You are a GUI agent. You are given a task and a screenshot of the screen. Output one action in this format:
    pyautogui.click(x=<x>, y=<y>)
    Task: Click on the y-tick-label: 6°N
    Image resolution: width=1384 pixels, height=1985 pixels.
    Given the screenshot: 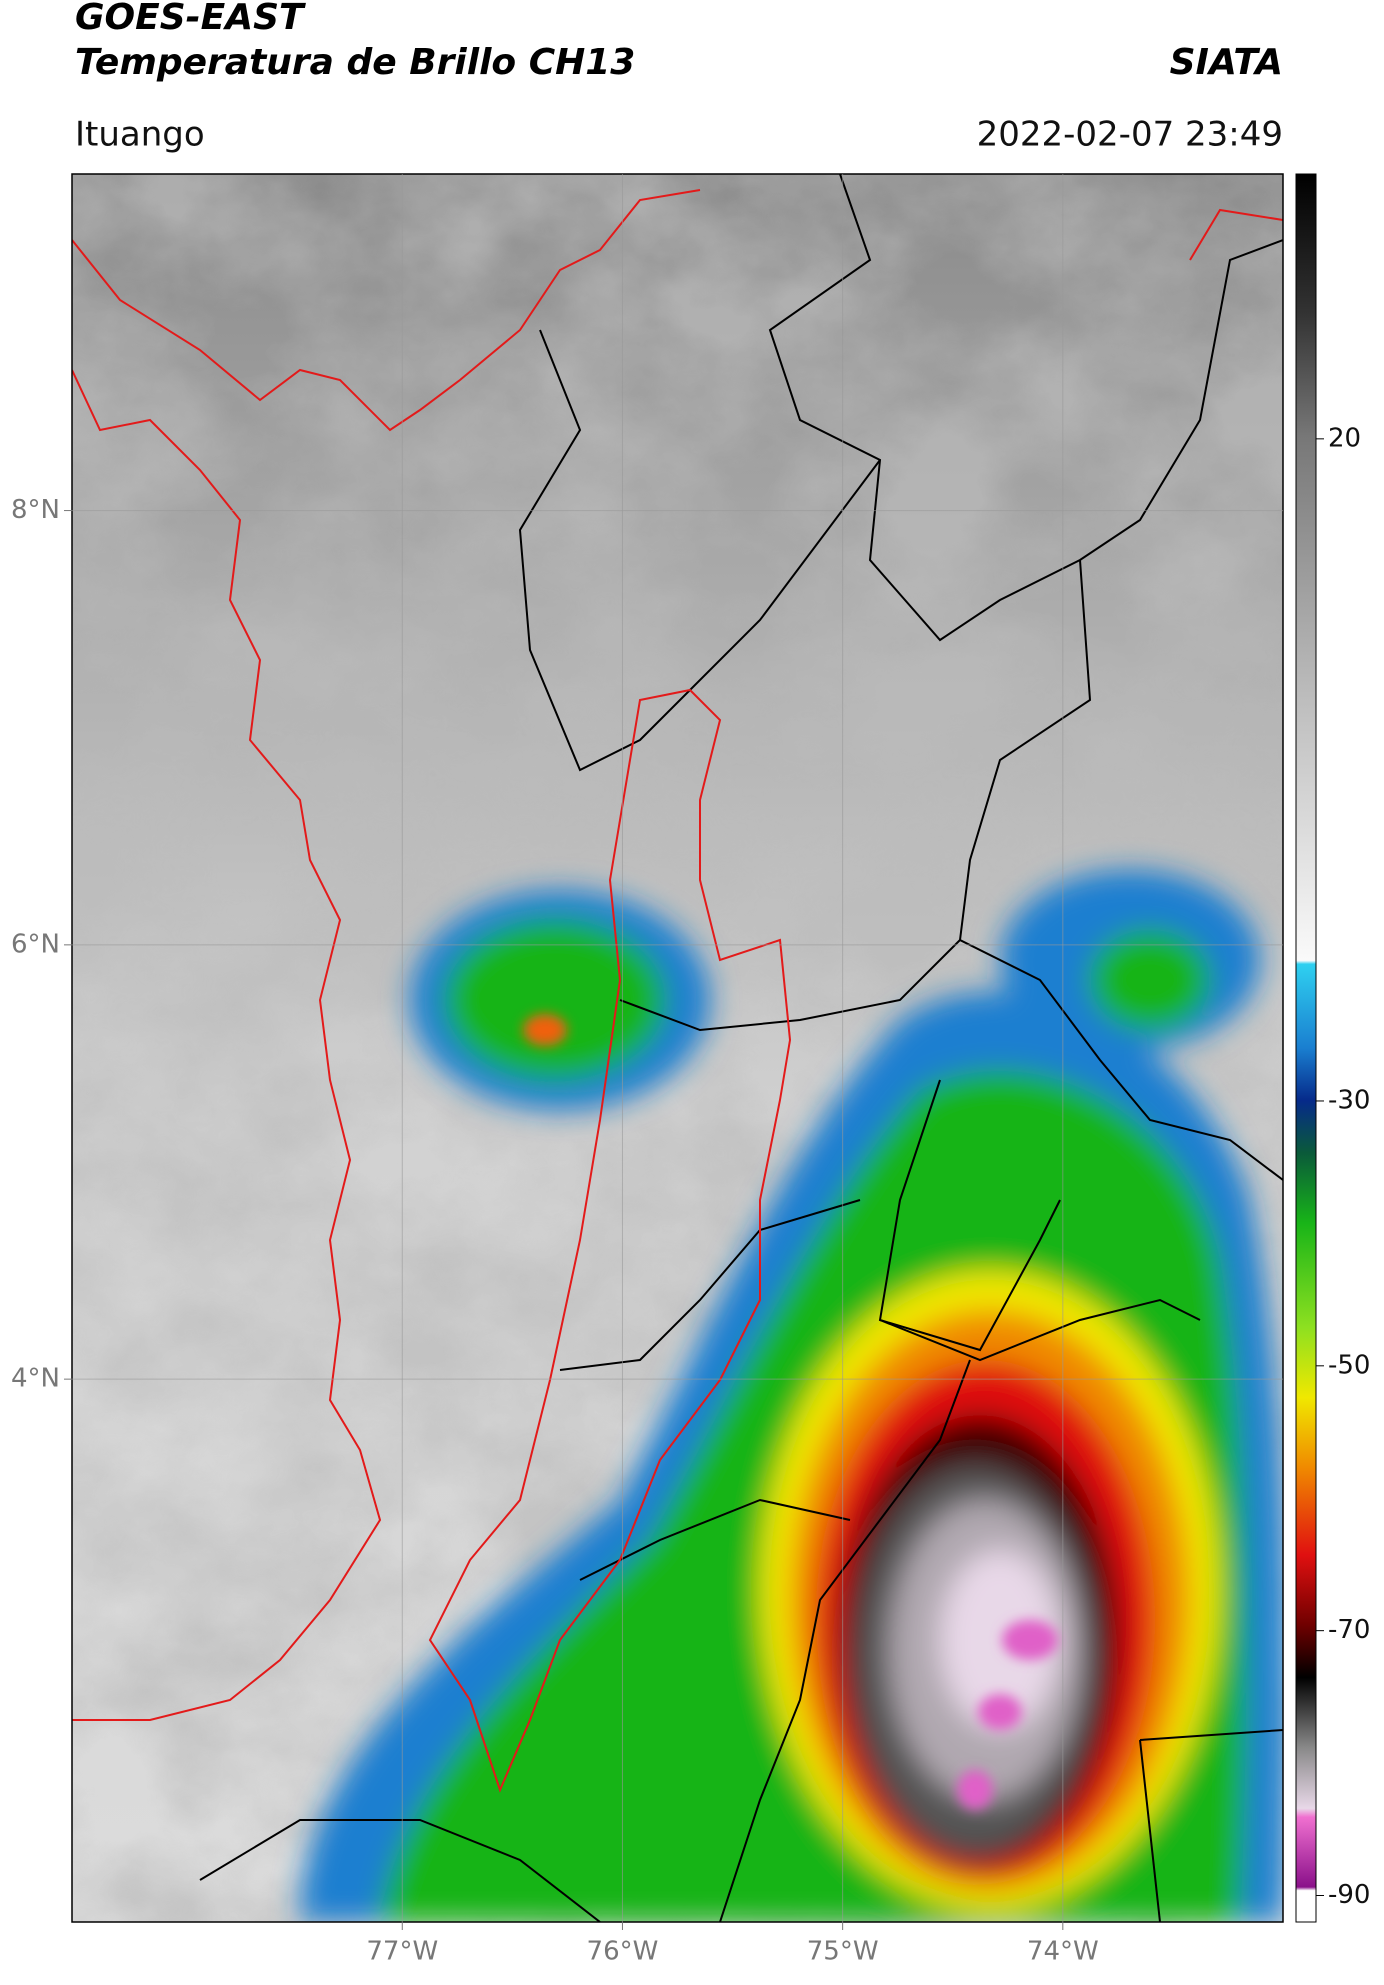 What is the action you would take?
    pyautogui.click(x=35, y=944)
    